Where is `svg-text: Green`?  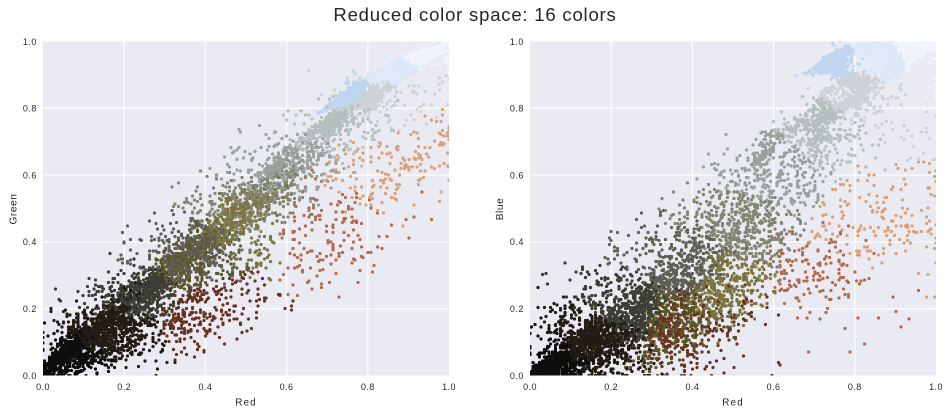 svg-text: Green is located at coordinates (13, 208).